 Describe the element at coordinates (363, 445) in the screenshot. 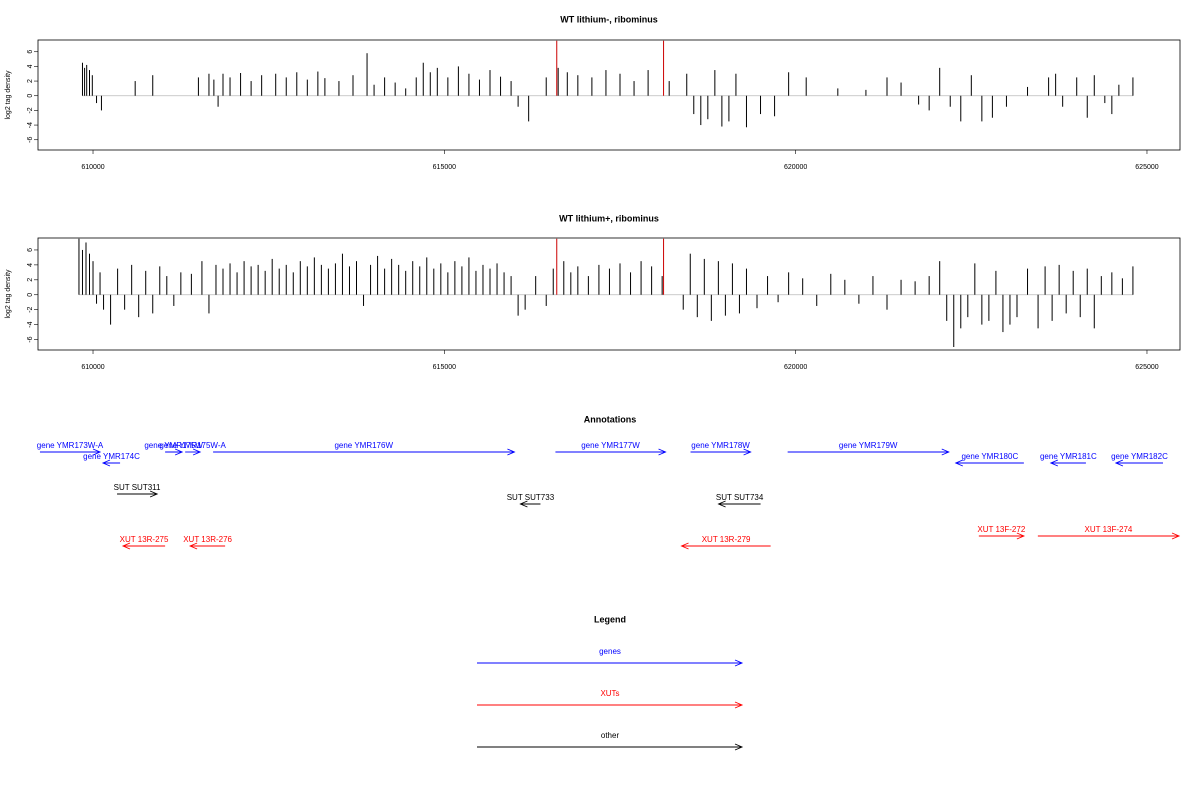

I see `feature-label: gene YMR176W` at that location.